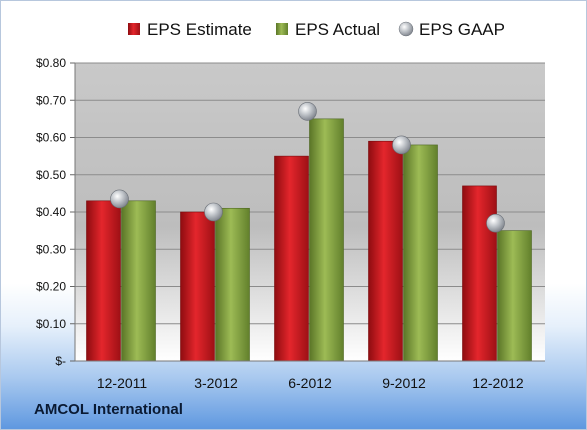  I want to click on x-tick-label: 9-2012, so click(404, 383).